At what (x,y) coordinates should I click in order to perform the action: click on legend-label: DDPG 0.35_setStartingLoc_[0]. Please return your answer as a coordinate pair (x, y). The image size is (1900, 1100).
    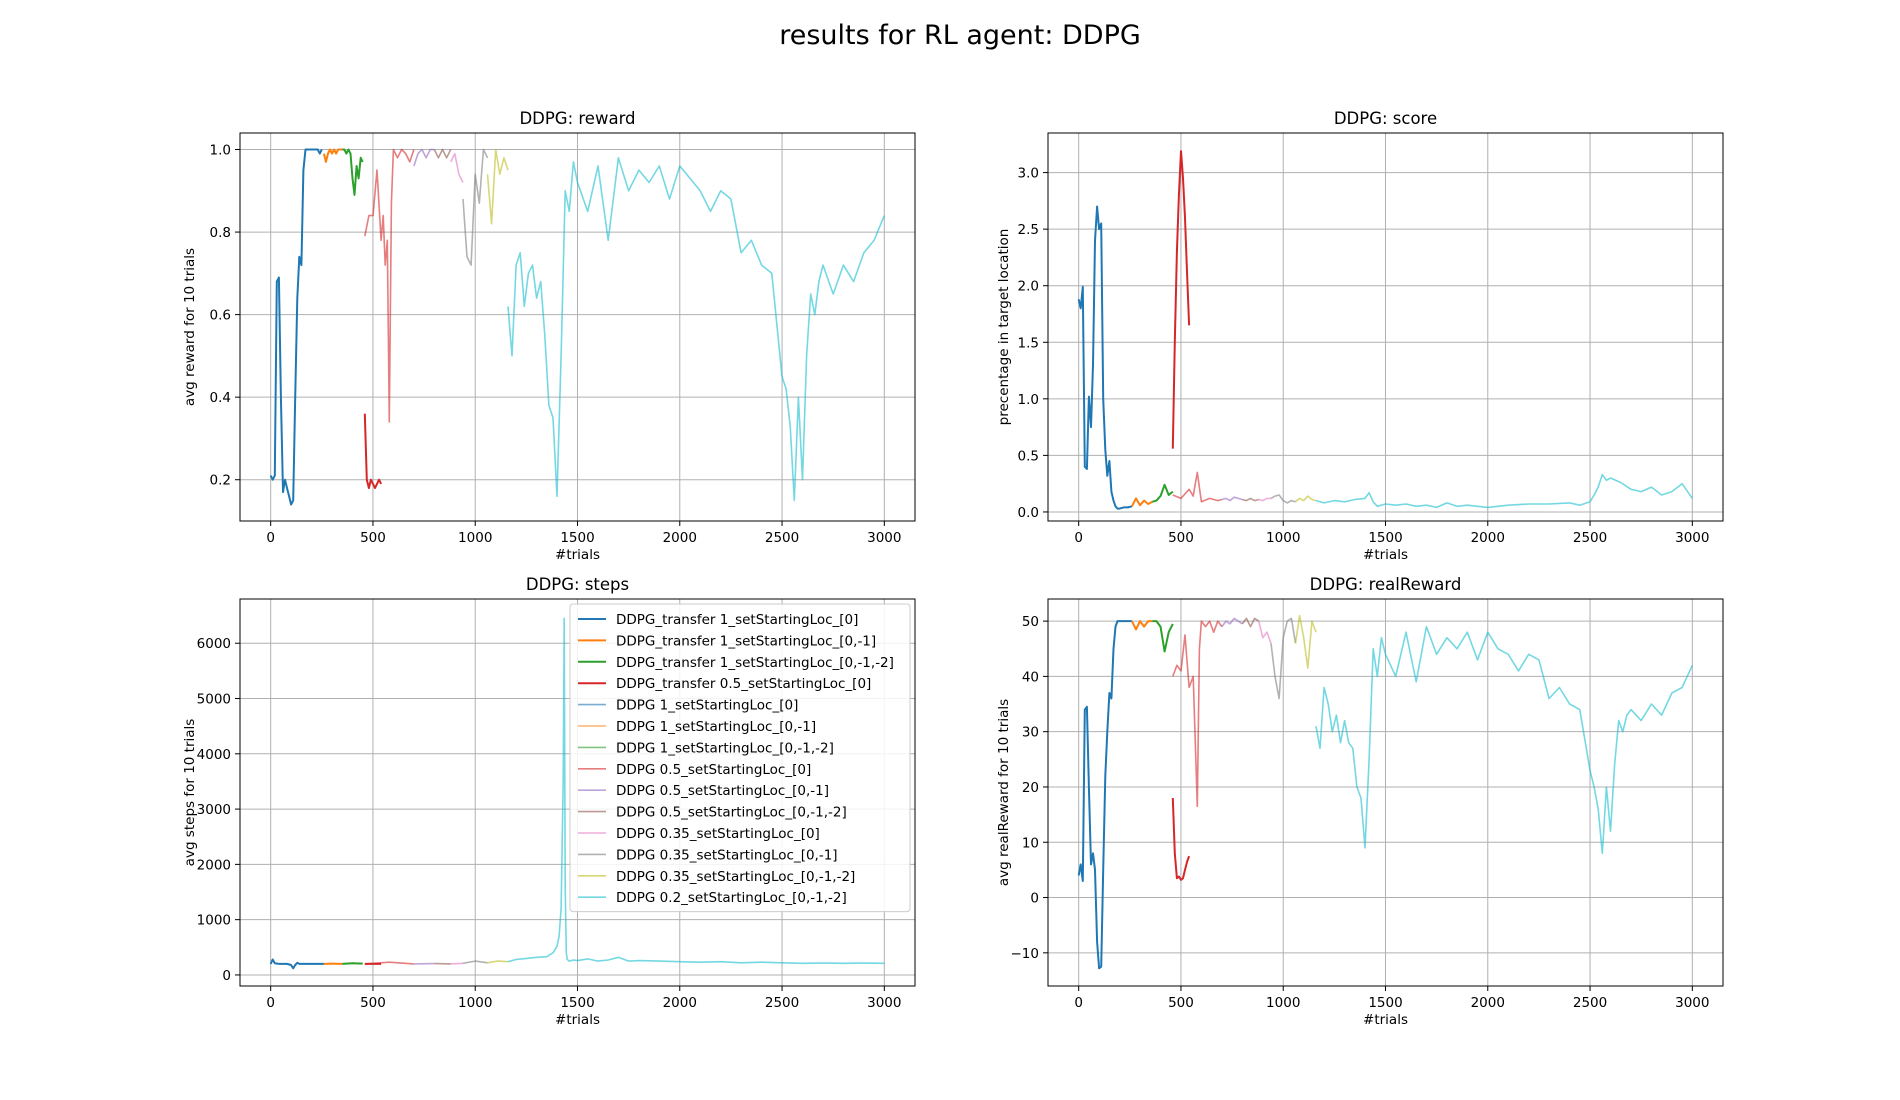
    Looking at the image, I should click on (718, 834).